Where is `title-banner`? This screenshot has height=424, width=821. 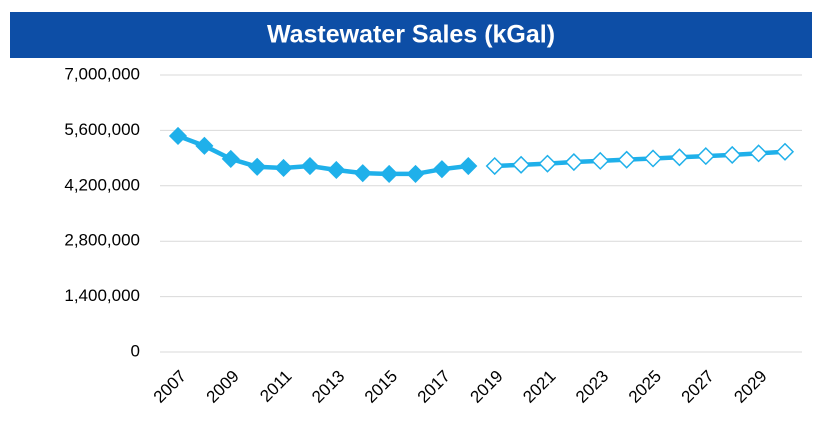 title-banner is located at coordinates (411, 35).